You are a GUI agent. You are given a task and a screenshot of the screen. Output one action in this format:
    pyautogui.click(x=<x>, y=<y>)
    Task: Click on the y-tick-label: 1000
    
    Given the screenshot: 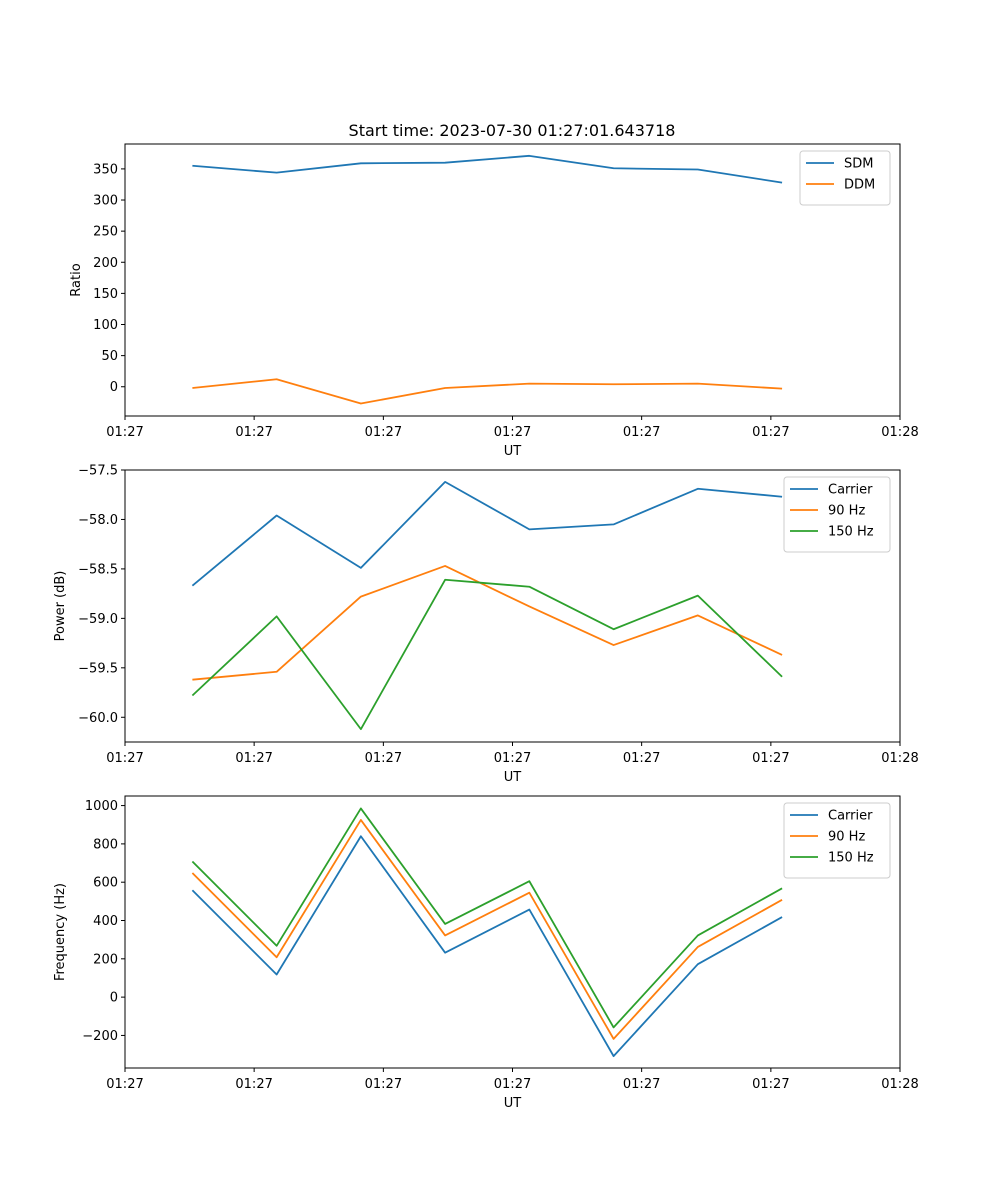 What is the action you would take?
    pyautogui.click(x=101, y=806)
    